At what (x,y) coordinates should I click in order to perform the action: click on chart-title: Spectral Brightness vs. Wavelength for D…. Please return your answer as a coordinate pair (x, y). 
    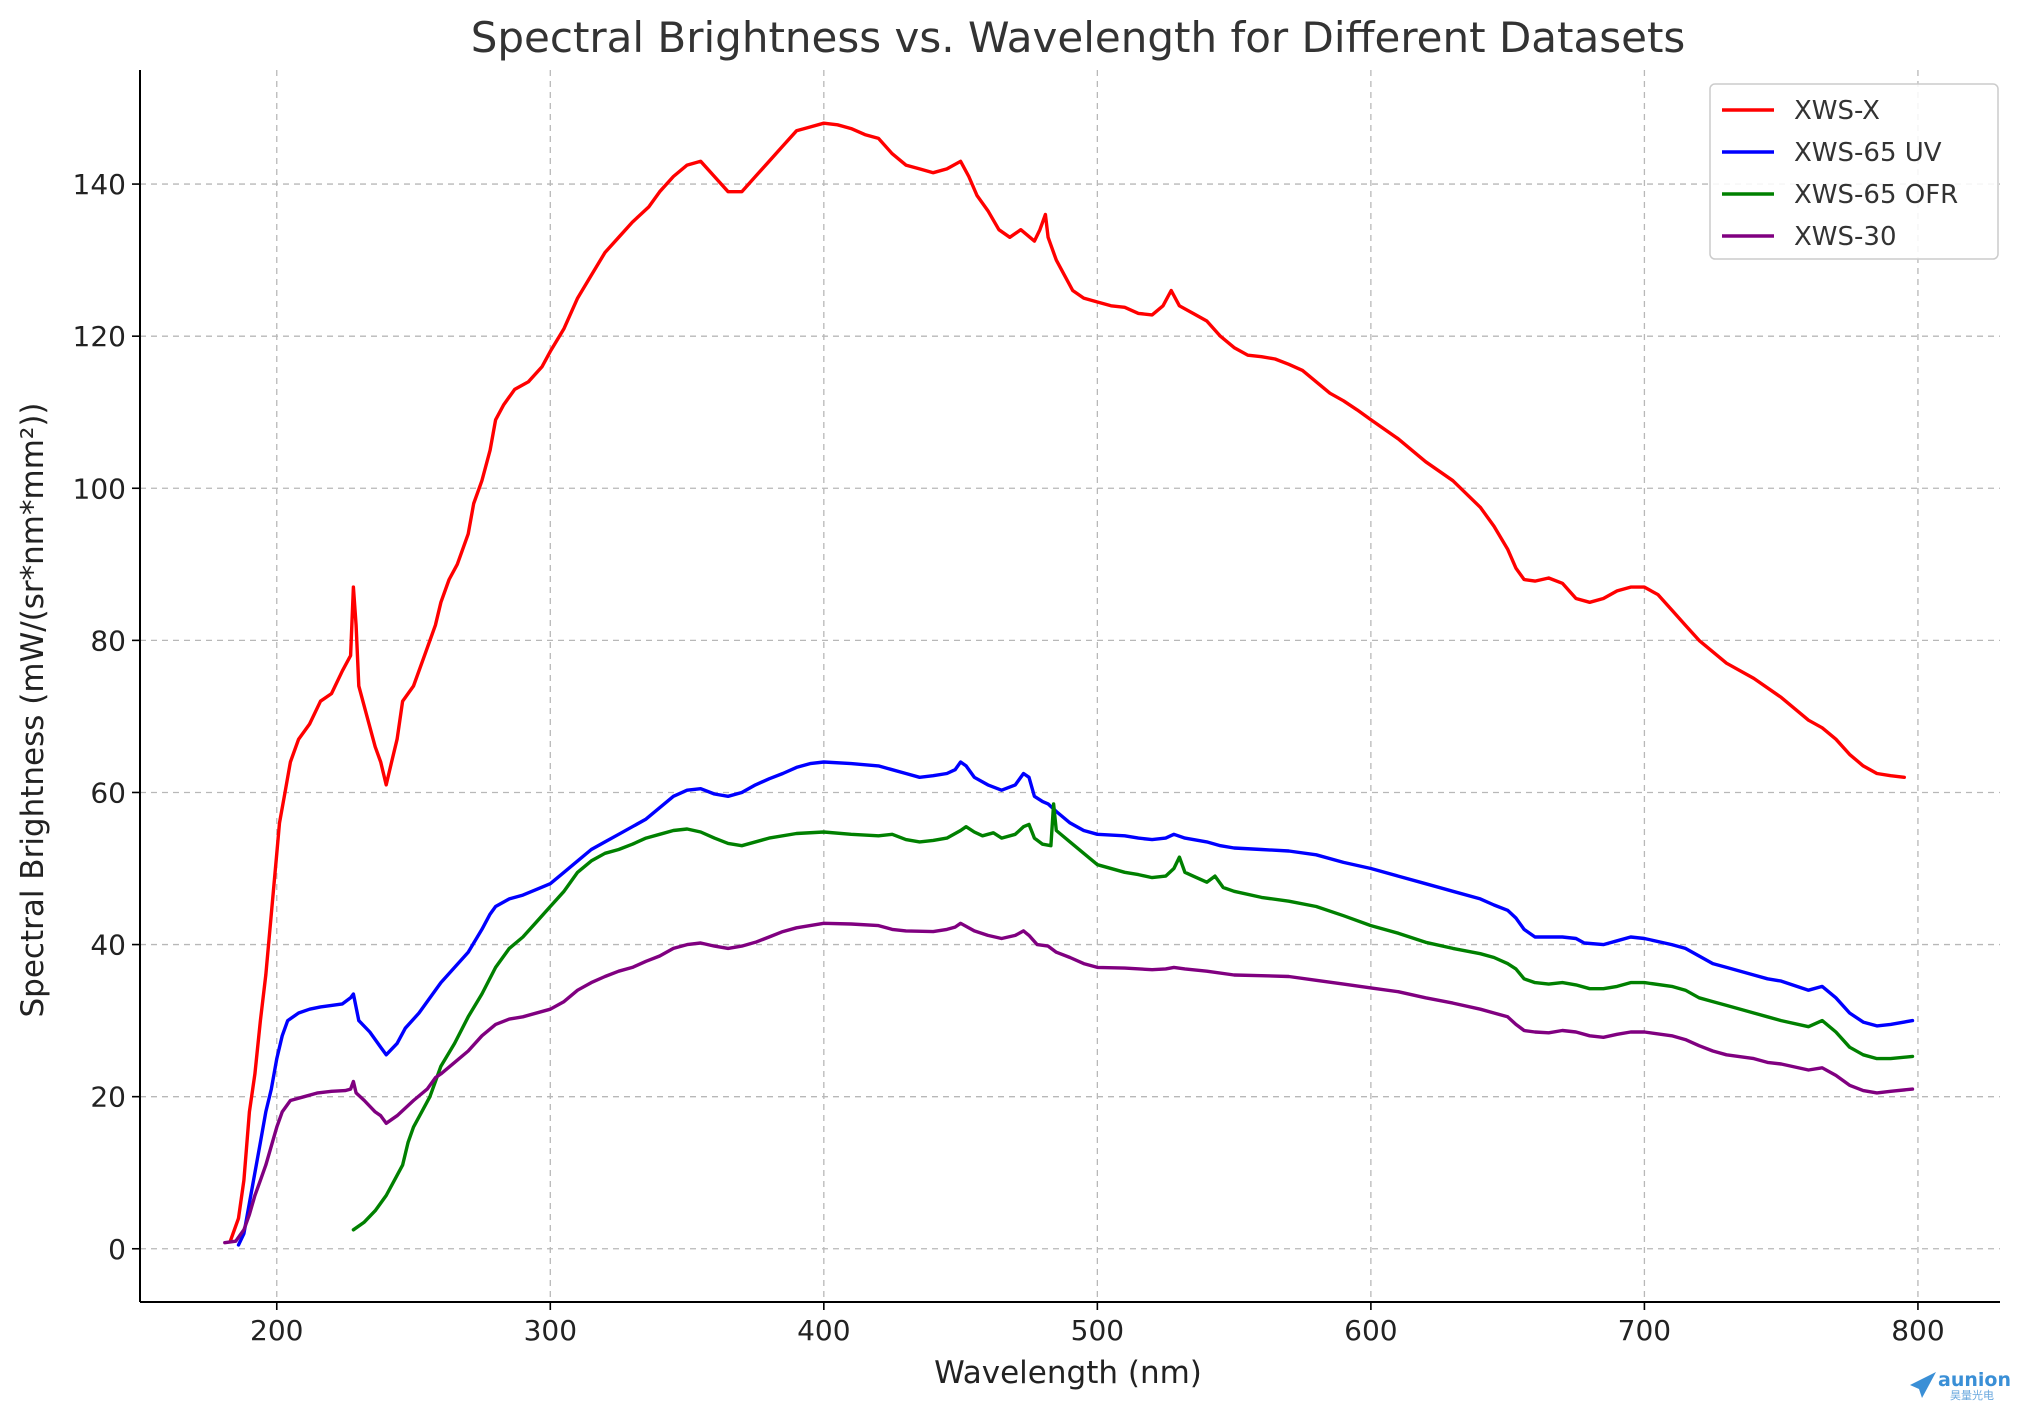
    Looking at the image, I should click on (1078, 37).